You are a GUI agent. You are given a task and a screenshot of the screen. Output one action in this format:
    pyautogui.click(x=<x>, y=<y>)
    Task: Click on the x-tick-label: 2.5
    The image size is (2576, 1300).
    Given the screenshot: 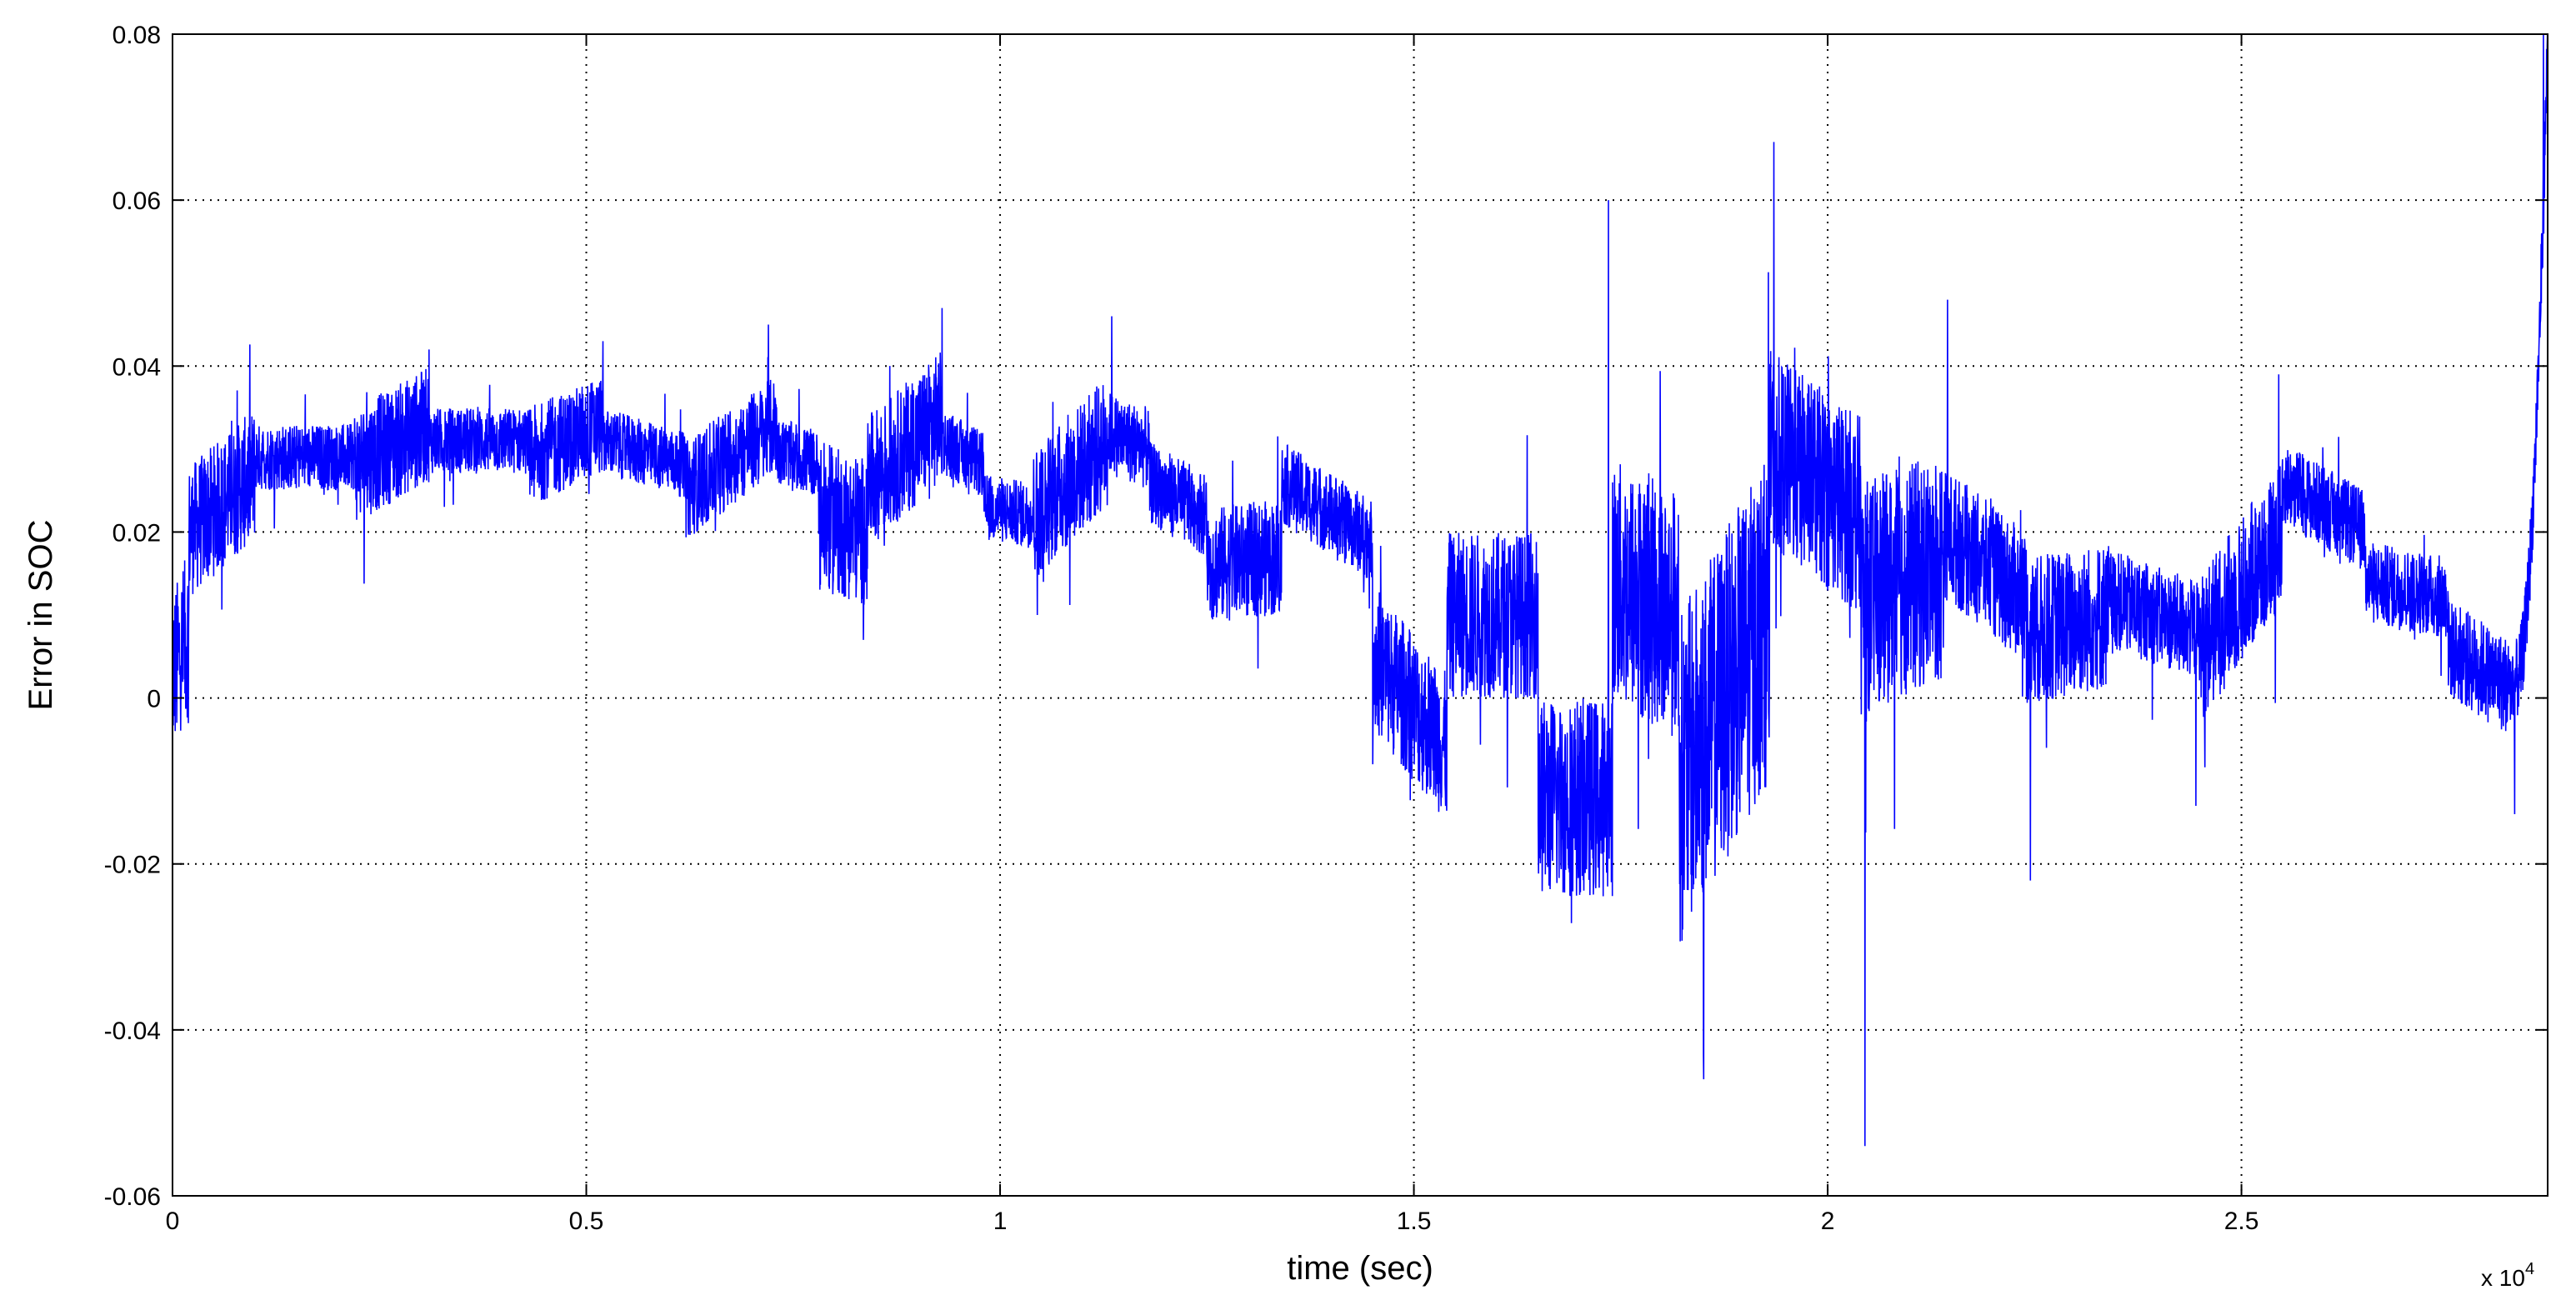 What is the action you would take?
    pyautogui.click(x=2241, y=1221)
    